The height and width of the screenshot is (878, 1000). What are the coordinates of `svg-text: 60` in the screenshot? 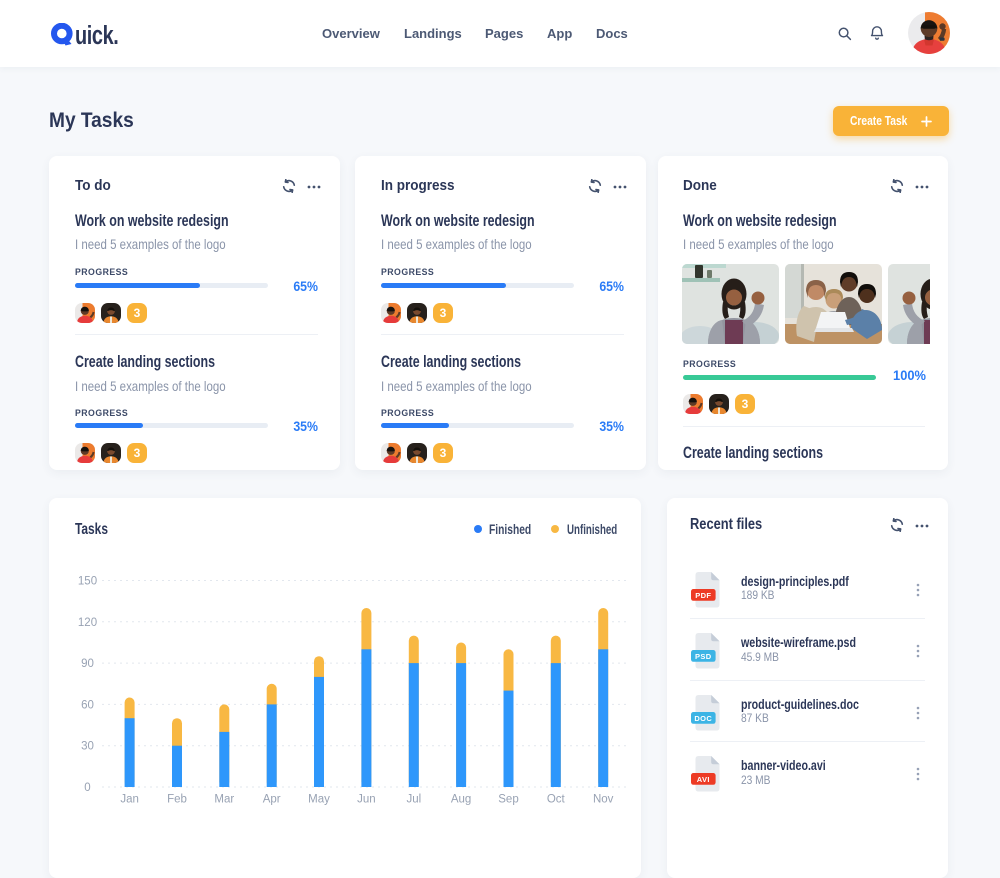 It's located at (87, 705).